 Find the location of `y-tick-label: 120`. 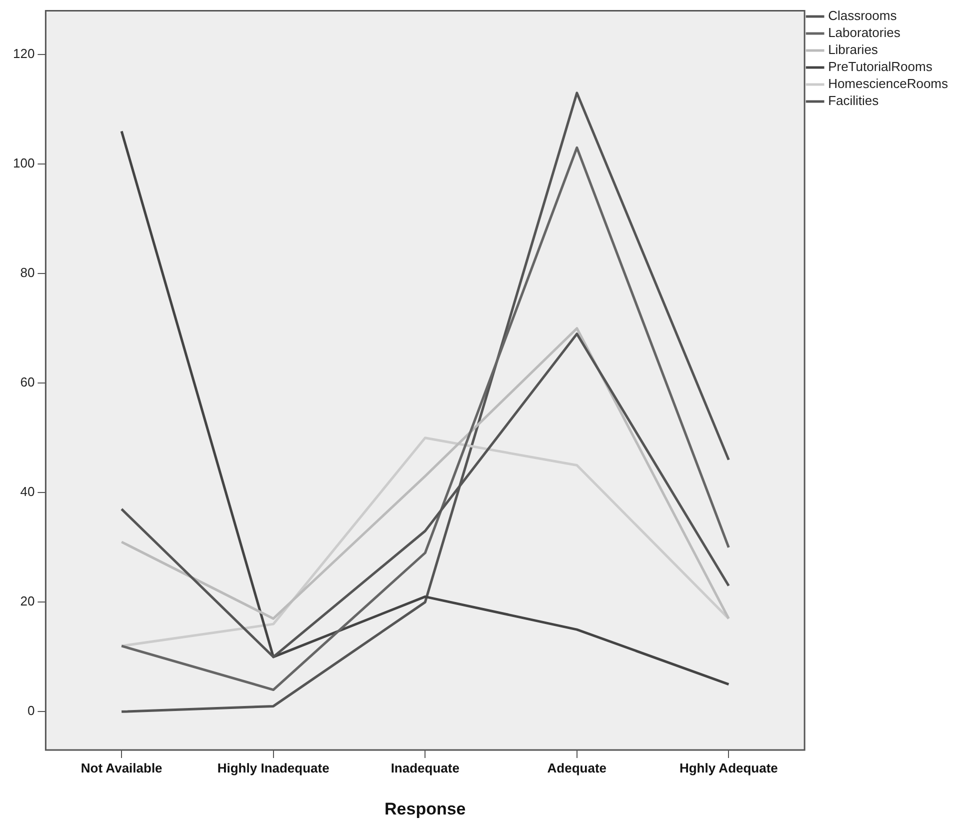

y-tick-label: 120 is located at coordinates (23, 54).